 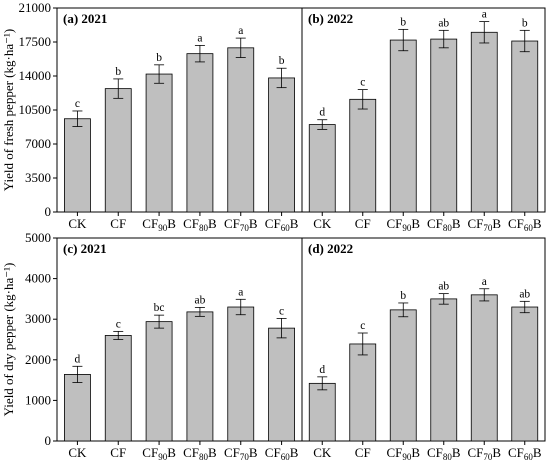 I want to click on panel-label: (a) 2021, so click(x=85, y=18).